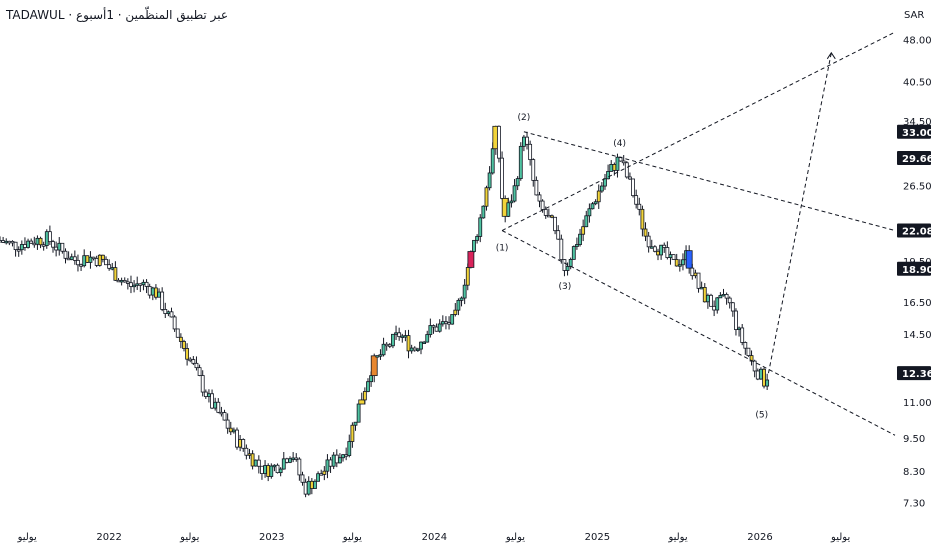 This screenshot has width=932, height=550. I want to click on y-tick-label: 8.30, so click(914, 472).